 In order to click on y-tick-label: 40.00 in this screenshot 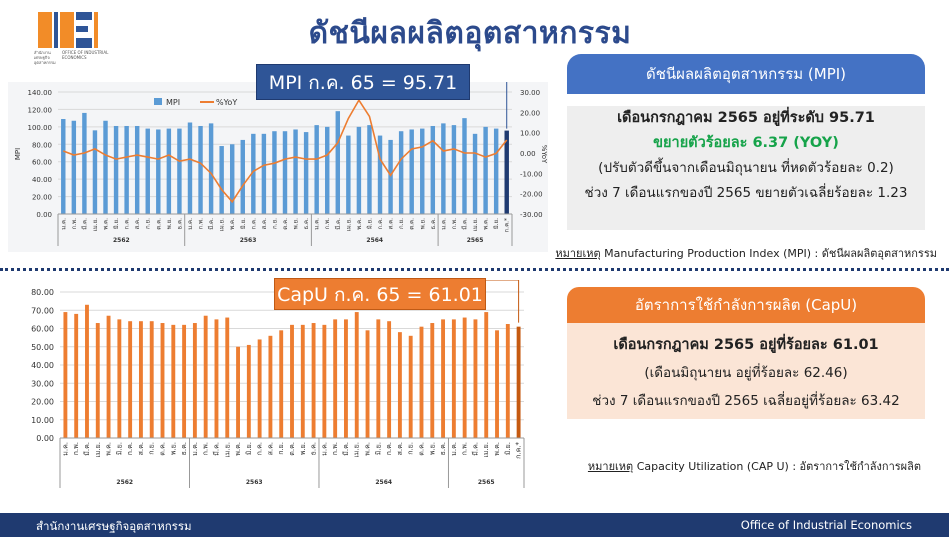, I will do `click(42, 365)`.